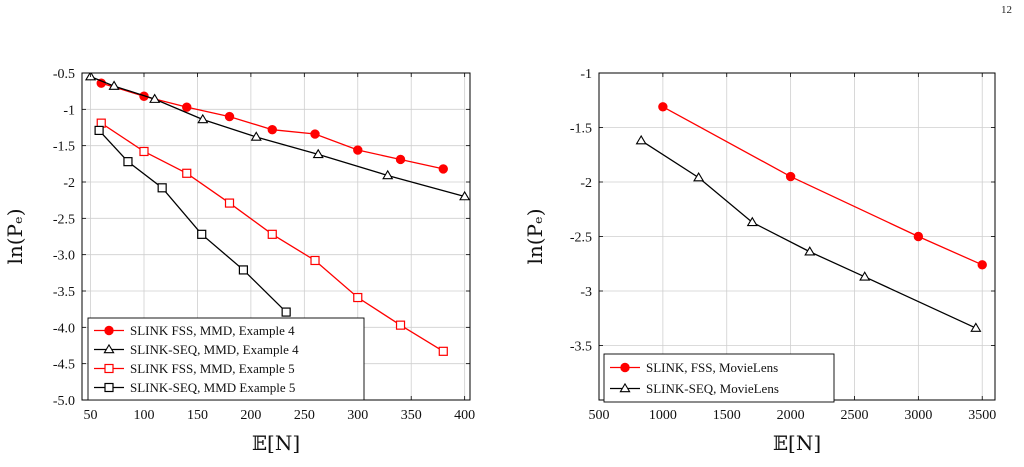  Describe the element at coordinates (212, 387) in the screenshot. I see `legend-label: SLINK-SEQ, MMD Example 5` at that location.